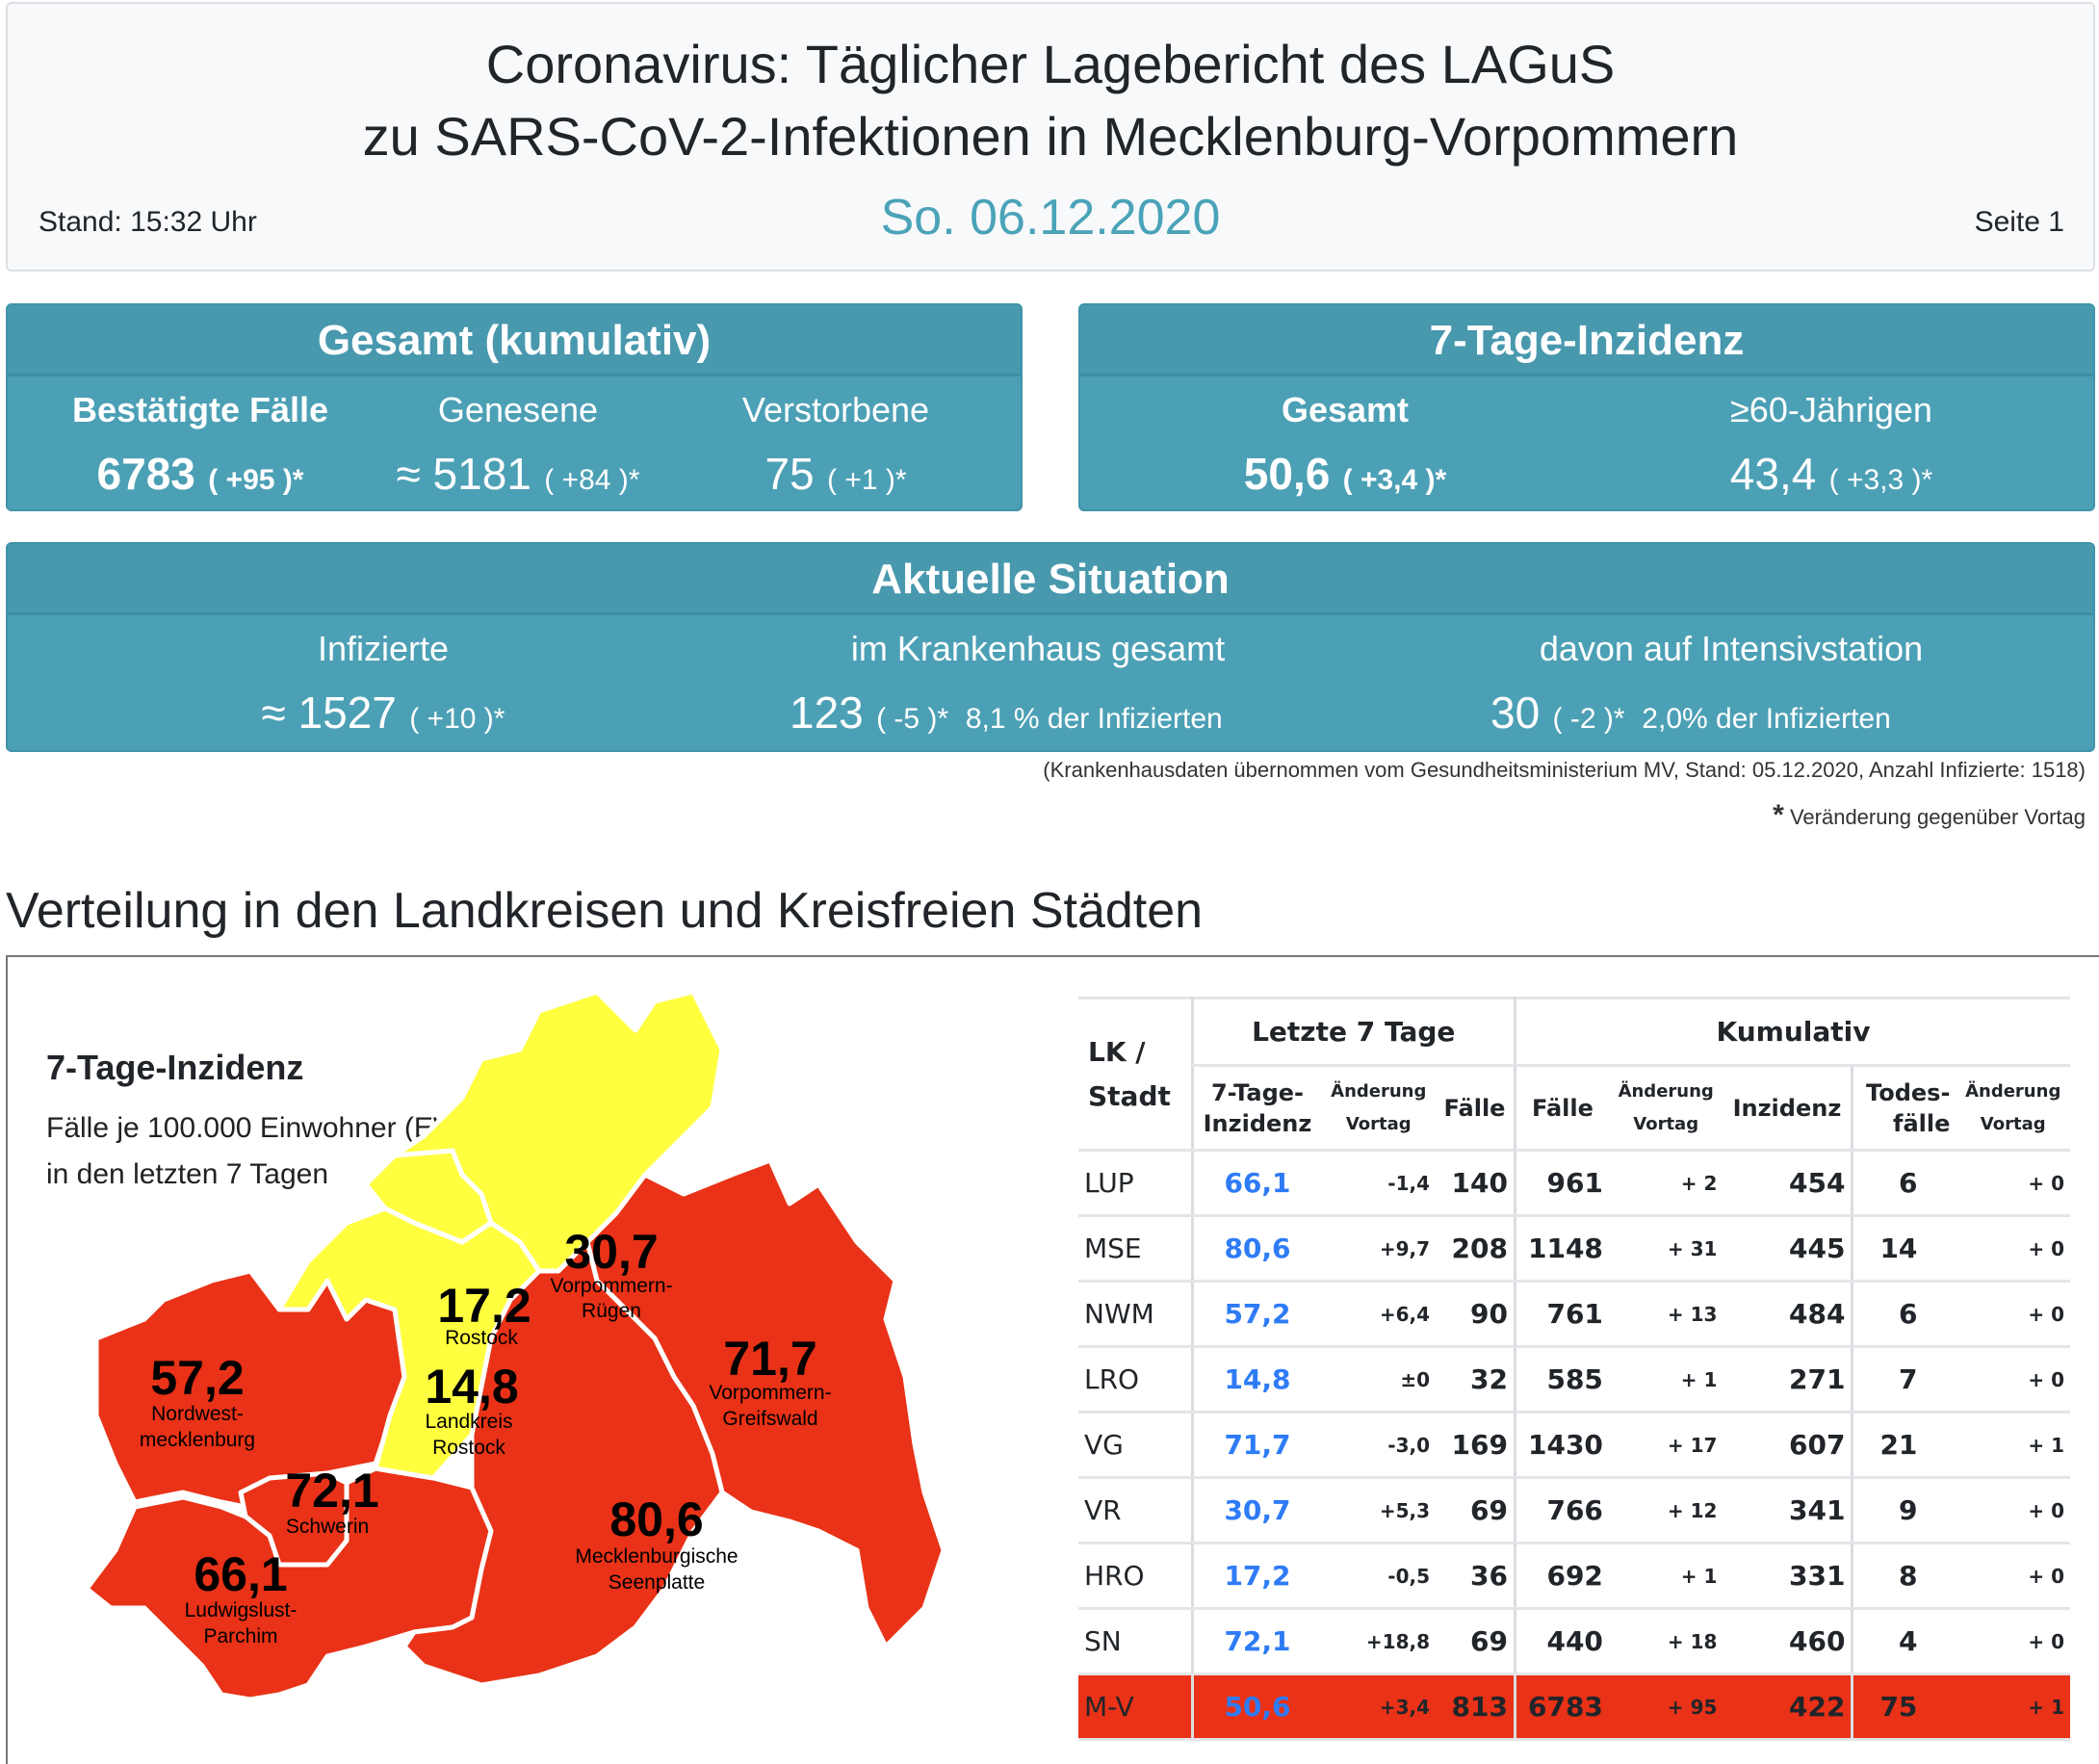 The width and height of the screenshot is (2099, 1764). I want to click on infected-label: Infizierte, so click(383, 648).